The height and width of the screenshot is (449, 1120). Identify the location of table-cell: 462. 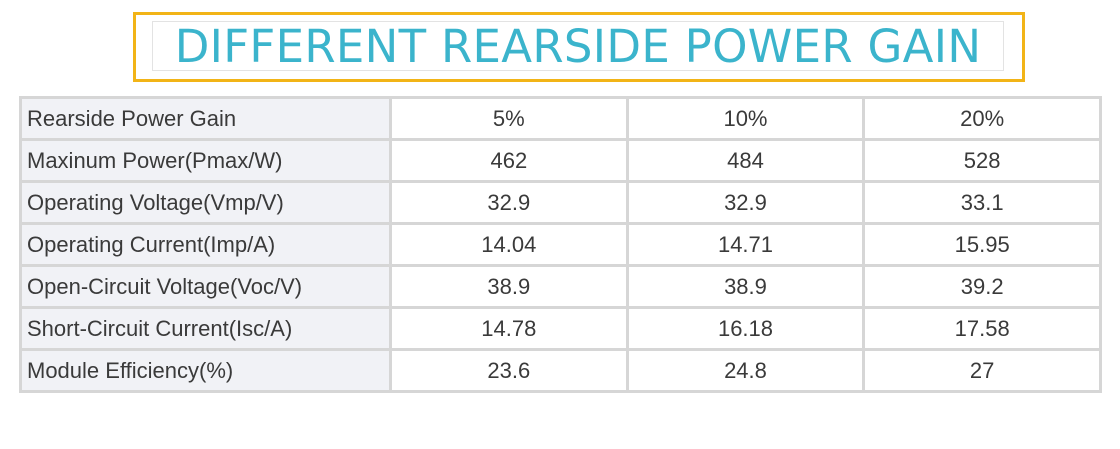
(509, 160).